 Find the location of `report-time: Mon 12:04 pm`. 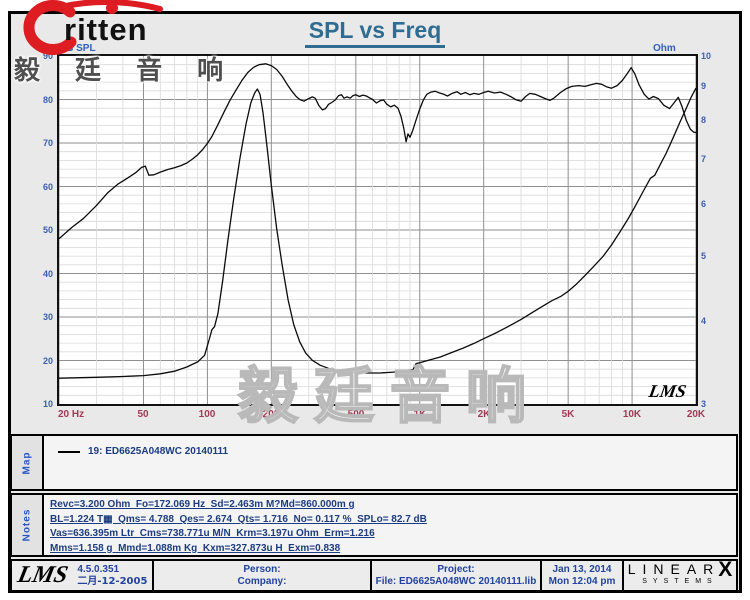

report-time: Mon 12:04 pm is located at coordinates (582, 581).